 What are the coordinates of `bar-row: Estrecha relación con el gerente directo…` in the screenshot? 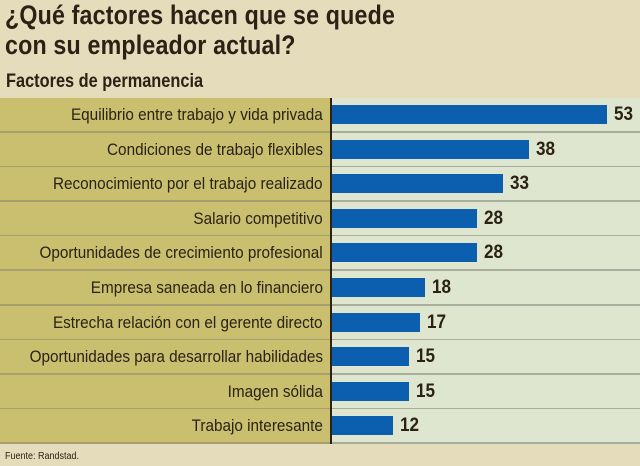 It's located at (320, 323).